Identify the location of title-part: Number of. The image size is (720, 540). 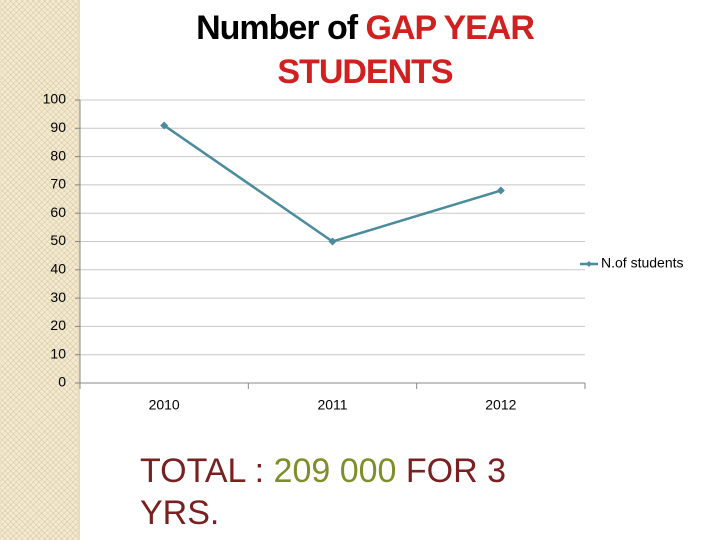
(277, 28).